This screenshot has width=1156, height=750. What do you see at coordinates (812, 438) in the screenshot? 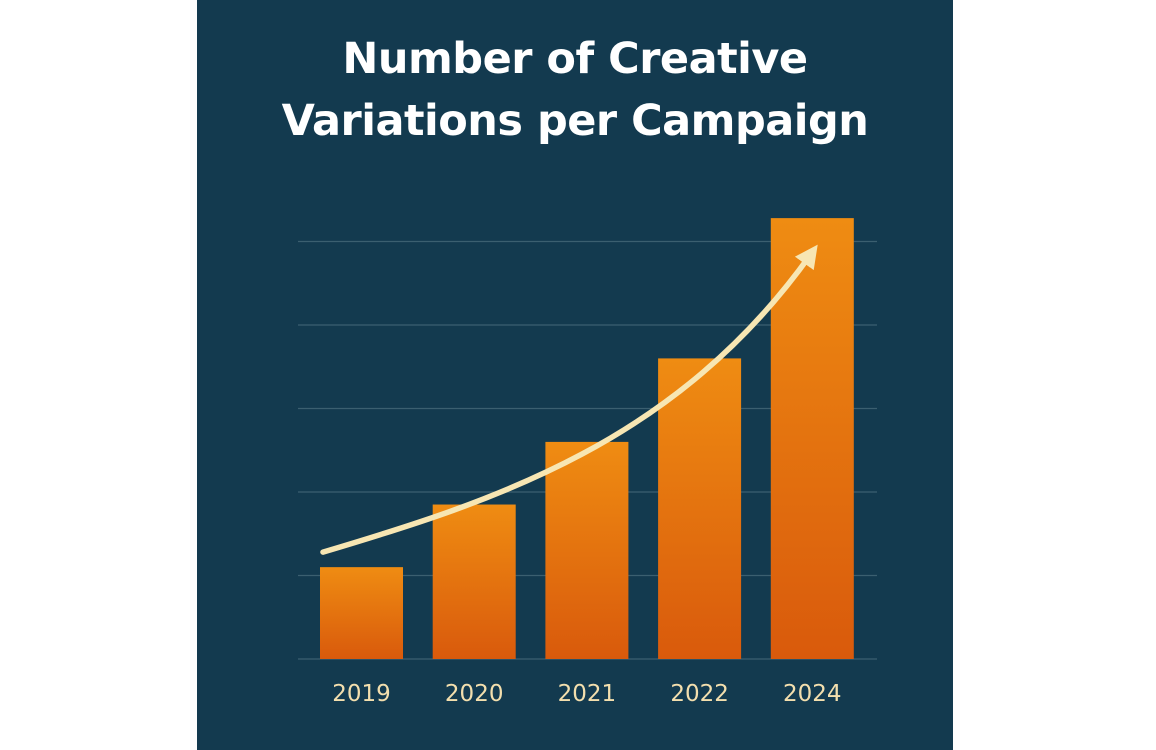
I see `bar-2024` at bounding box center [812, 438].